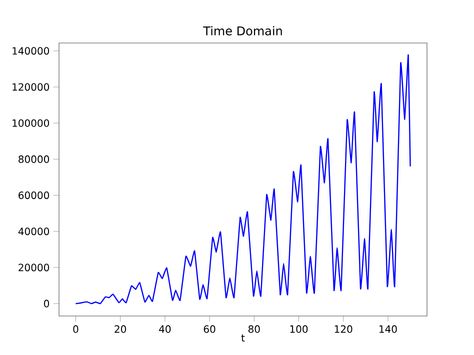 The width and height of the screenshot is (474, 355). What do you see at coordinates (75, 329) in the screenshot?
I see `x-tick-label: 0` at bounding box center [75, 329].